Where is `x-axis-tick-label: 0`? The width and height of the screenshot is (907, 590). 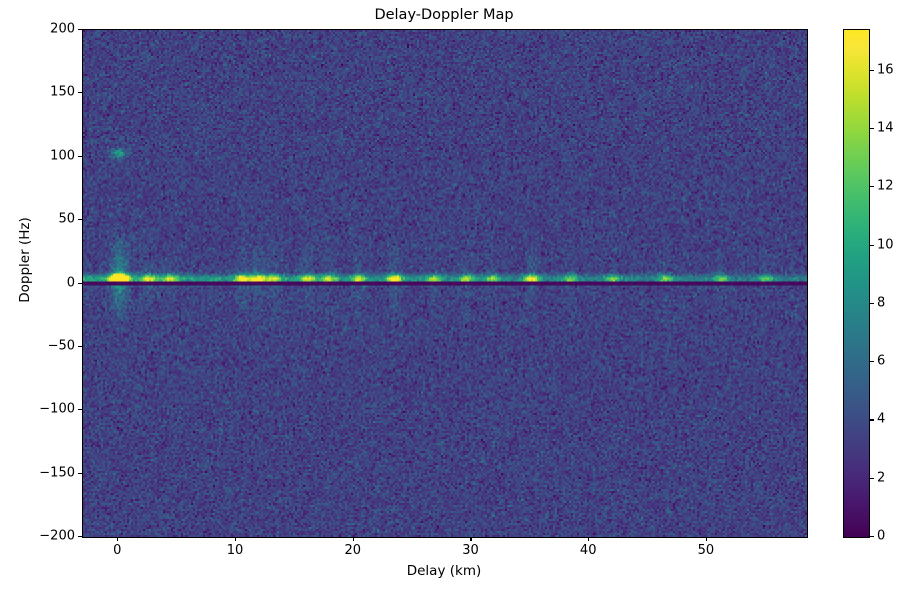 x-axis-tick-label: 0 is located at coordinates (117, 550).